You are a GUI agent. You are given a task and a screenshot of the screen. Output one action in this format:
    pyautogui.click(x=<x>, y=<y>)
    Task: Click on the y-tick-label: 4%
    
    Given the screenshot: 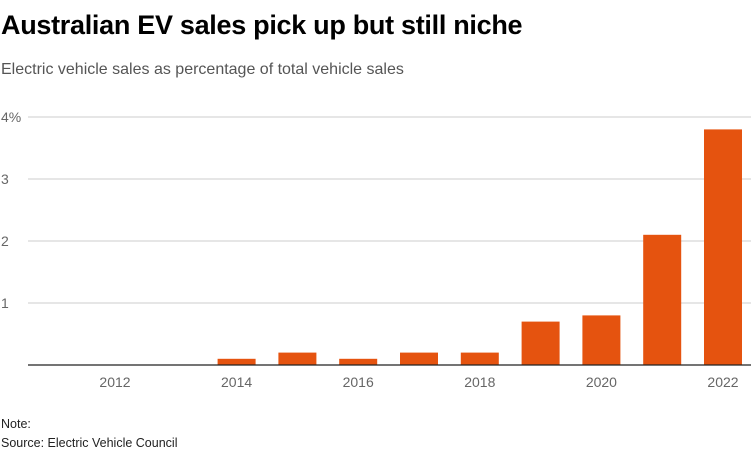 What is the action you would take?
    pyautogui.click(x=11, y=117)
    